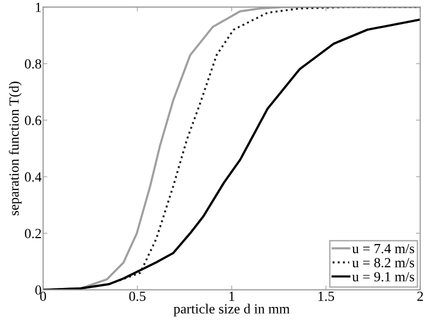 This screenshot has height=322, width=431. What do you see at coordinates (33, 177) in the screenshot?
I see `y-tick-label: 0.4` at bounding box center [33, 177].